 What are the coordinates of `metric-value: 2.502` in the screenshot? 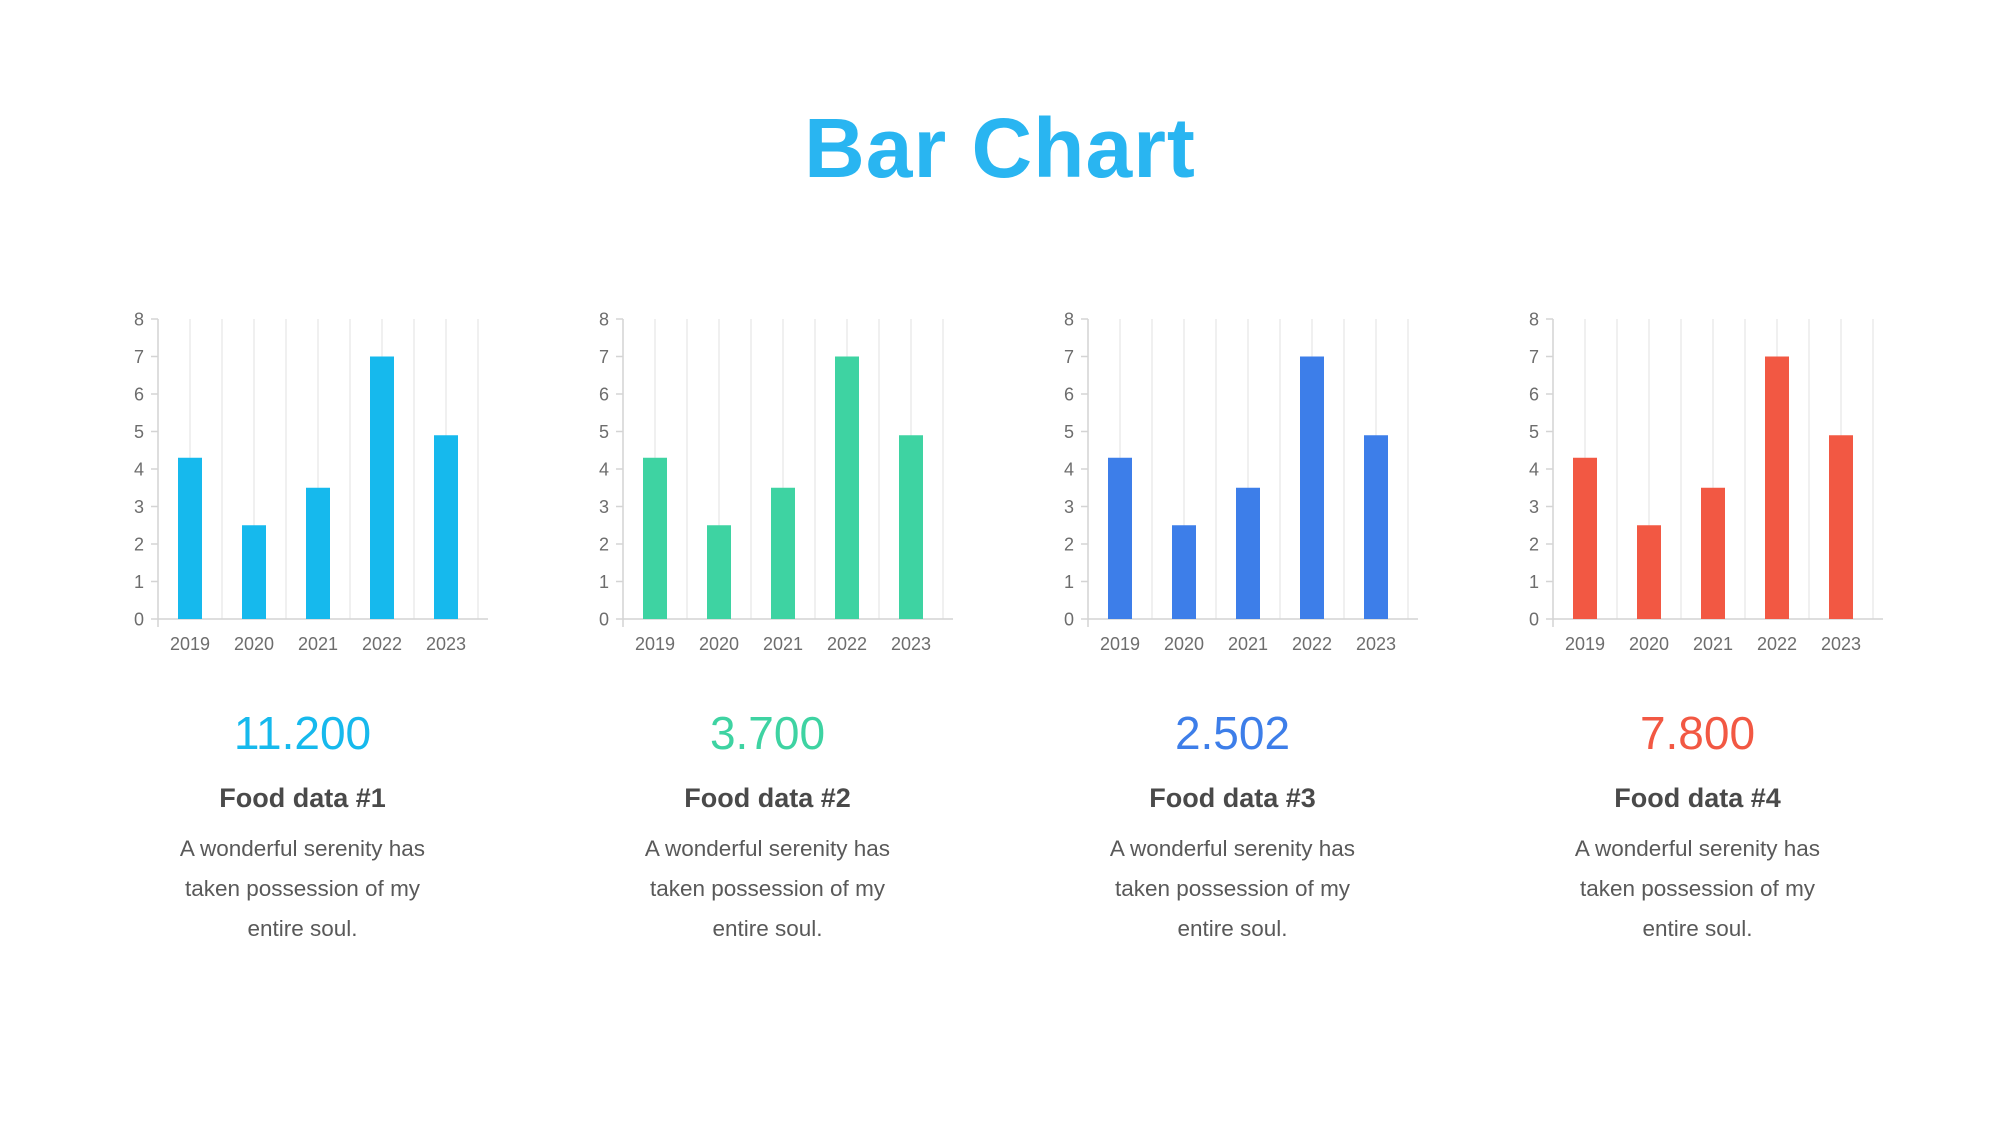 It's located at (1232, 733).